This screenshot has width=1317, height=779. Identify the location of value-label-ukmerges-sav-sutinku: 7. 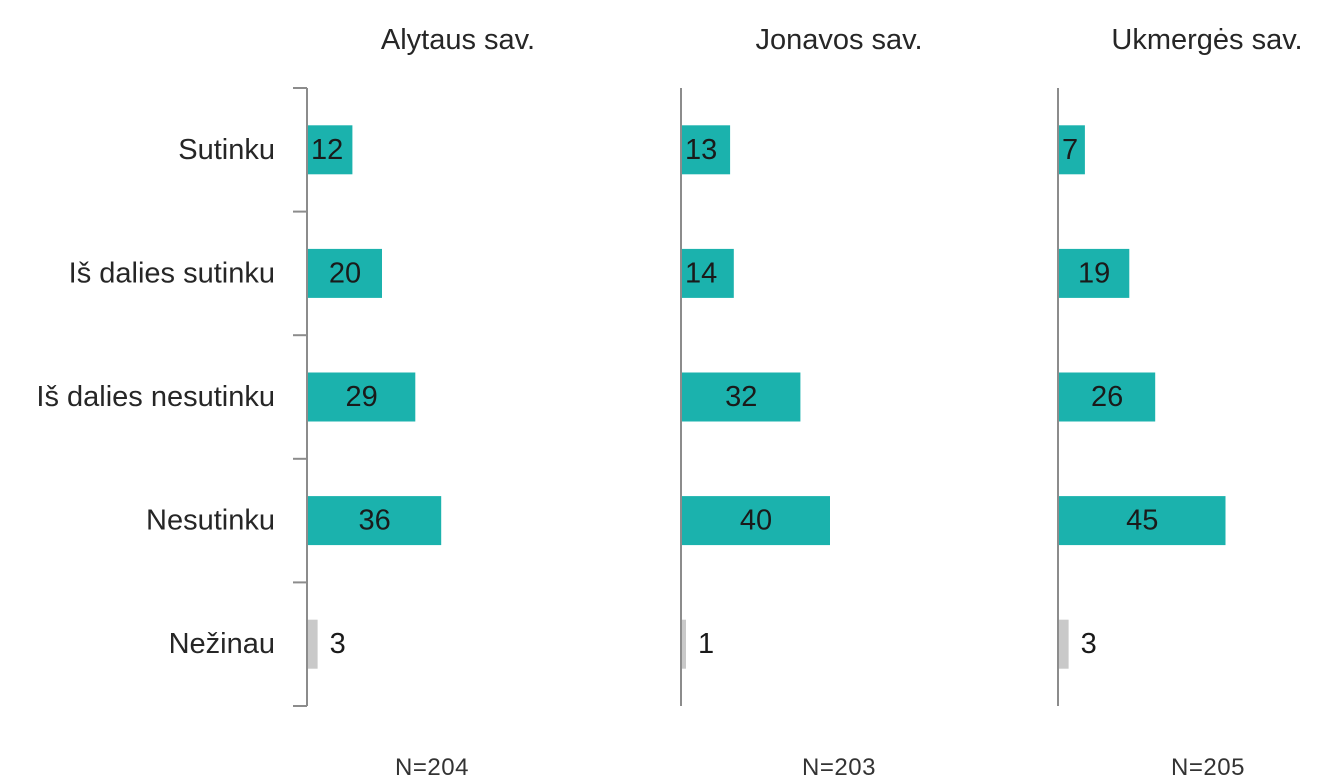
(1070, 150).